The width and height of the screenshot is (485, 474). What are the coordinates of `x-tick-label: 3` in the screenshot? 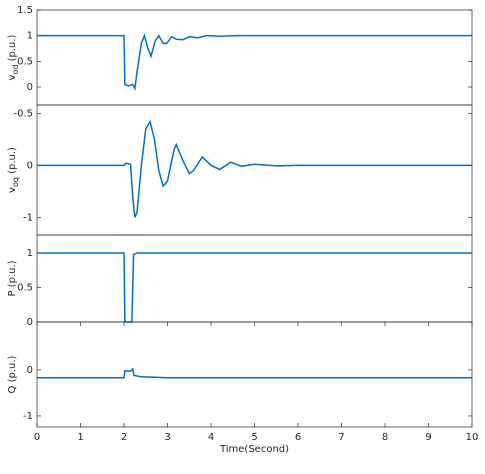 It's located at (167, 437).